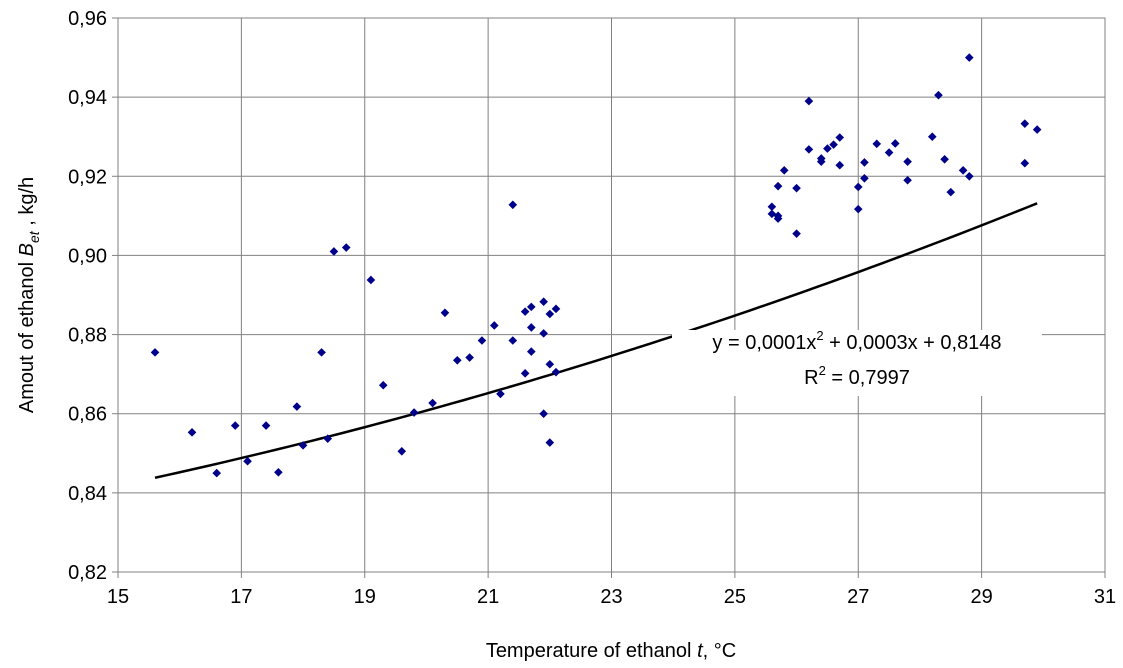 The width and height of the screenshot is (1123, 668). What do you see at coordinates (591, 651) in the screenshot?
I see `x-axis-title-prefix: Temperature of ethanol` at bounding box center [591, 651].